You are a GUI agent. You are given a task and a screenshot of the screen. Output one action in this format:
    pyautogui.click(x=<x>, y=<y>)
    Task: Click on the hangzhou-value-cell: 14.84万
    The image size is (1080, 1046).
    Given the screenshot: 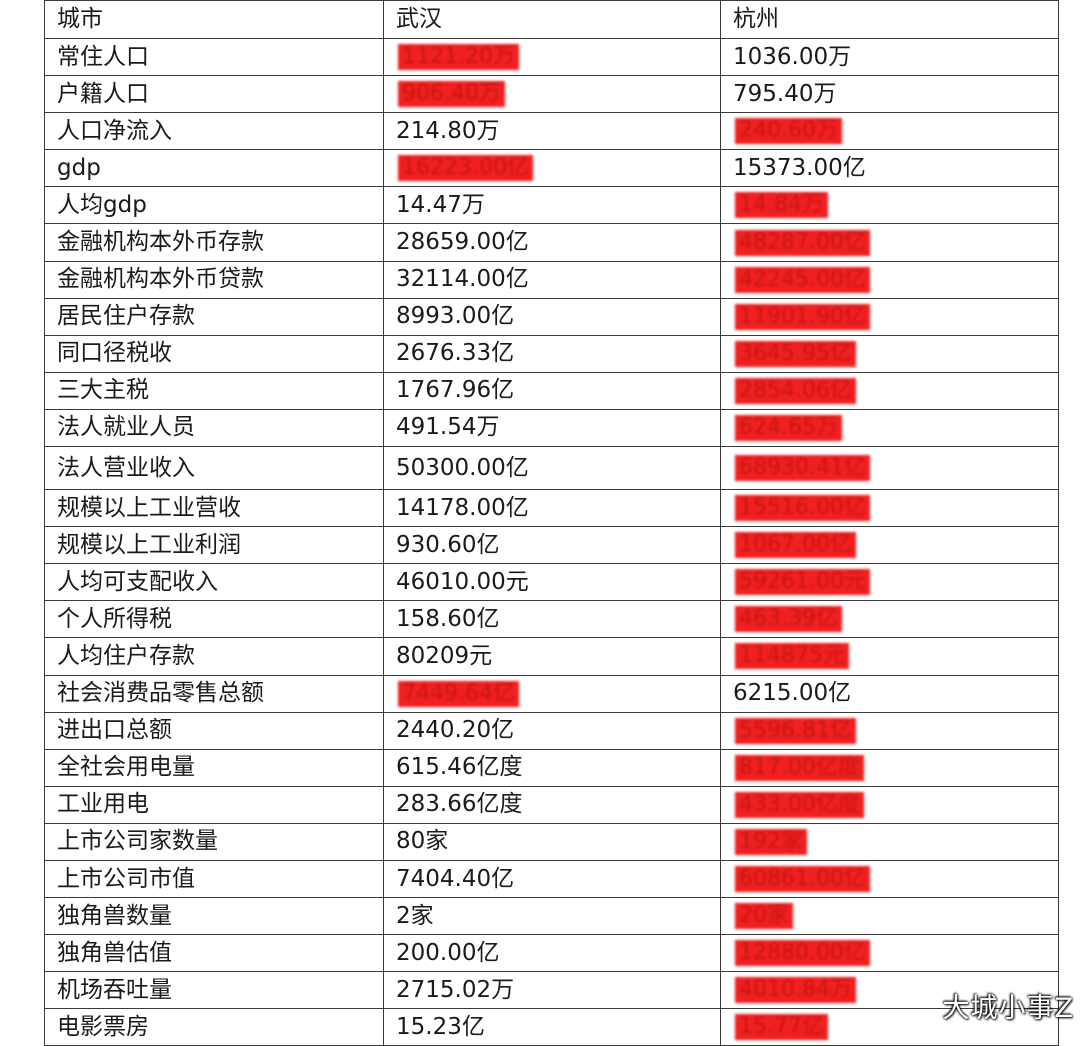 What is the action you would take?
    pyautogui.click(x=889, y=205)
    